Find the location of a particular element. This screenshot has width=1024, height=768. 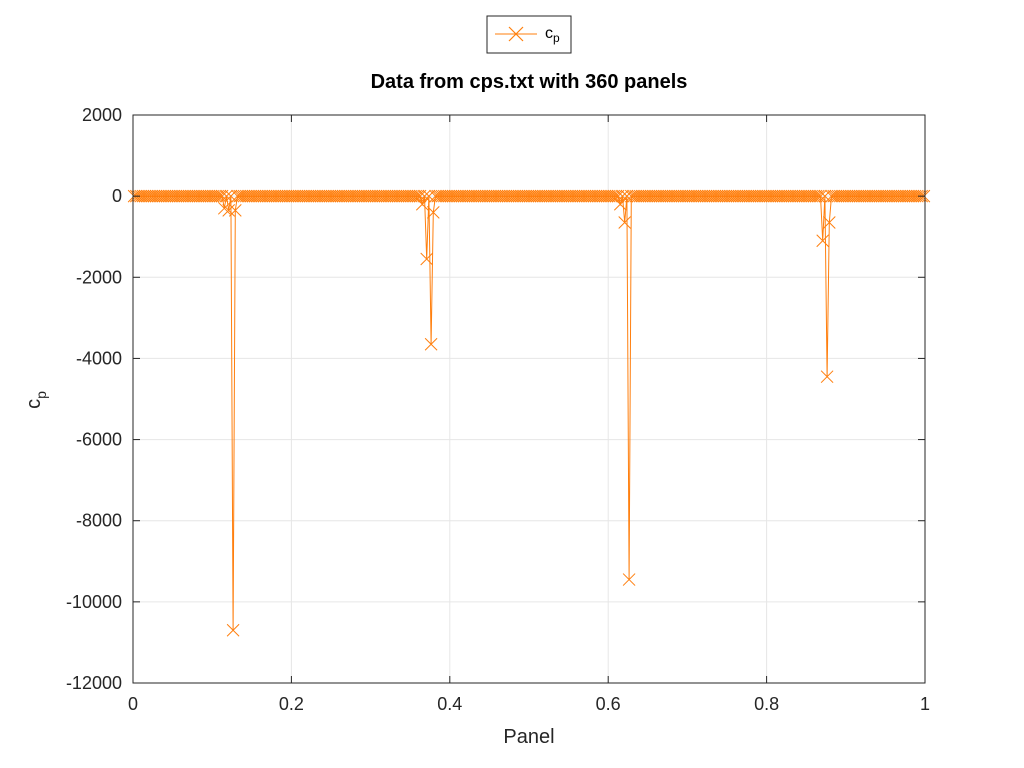

x-tick-label: 1 is located at coordinates (925, 704).